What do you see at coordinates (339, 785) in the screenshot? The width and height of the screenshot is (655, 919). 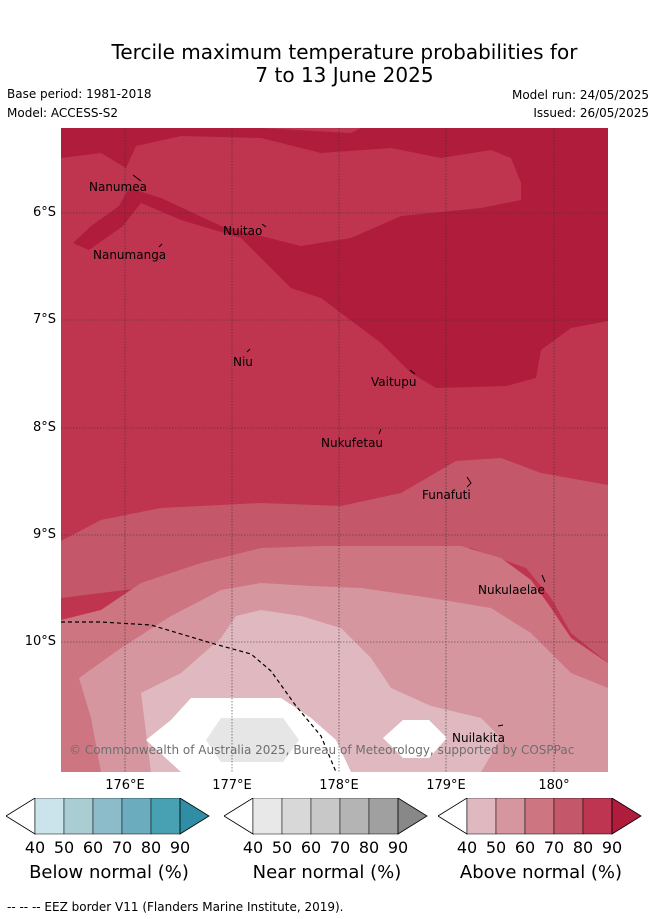 I see `lon-label: 178°E` at bounding box center [339, 785].